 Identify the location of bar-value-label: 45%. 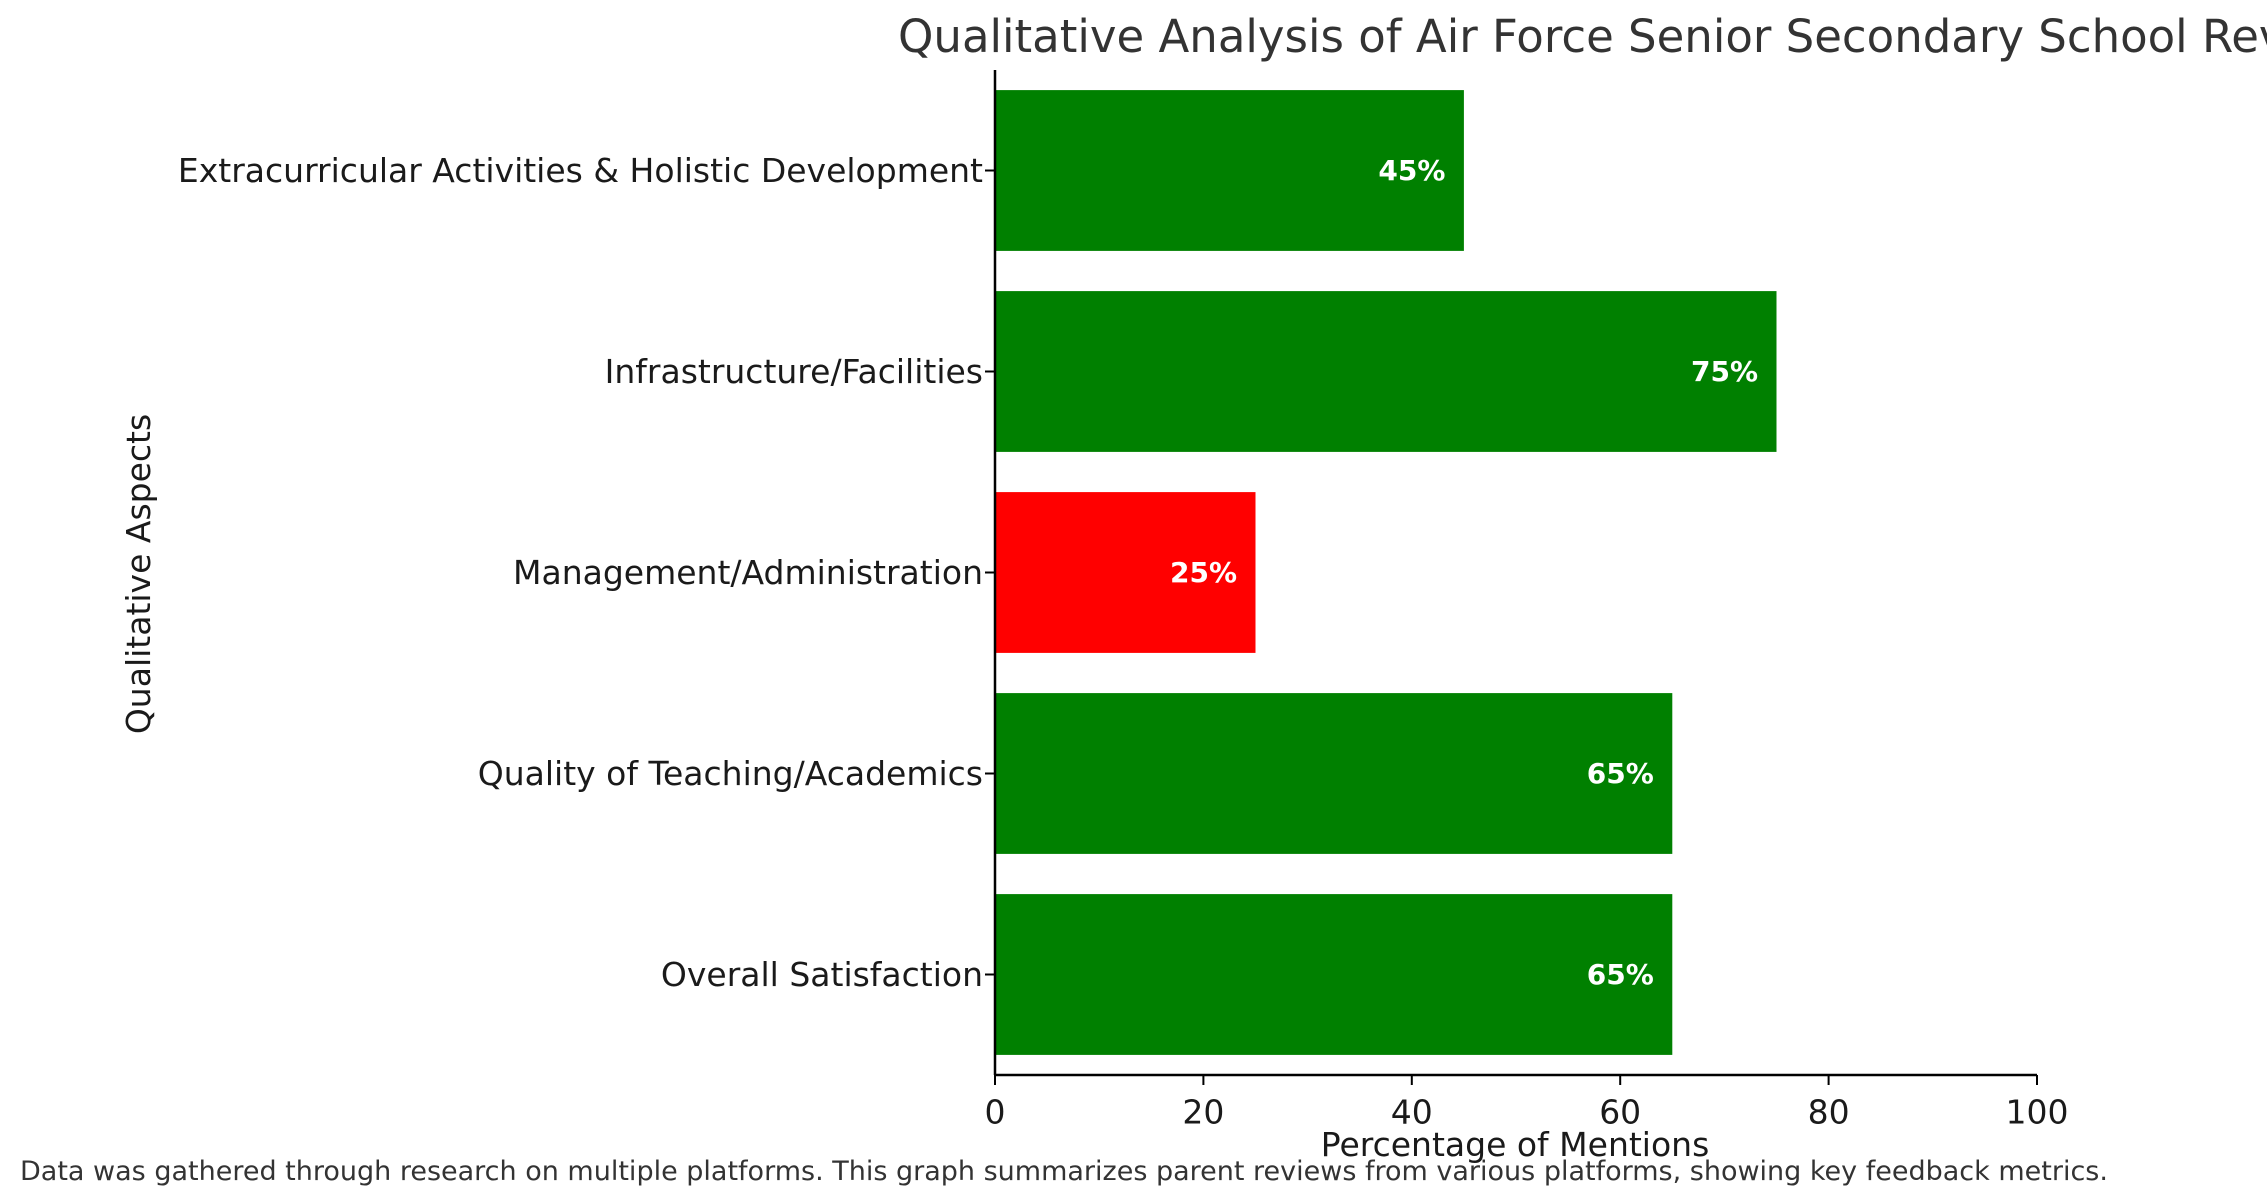
(1411, 170).